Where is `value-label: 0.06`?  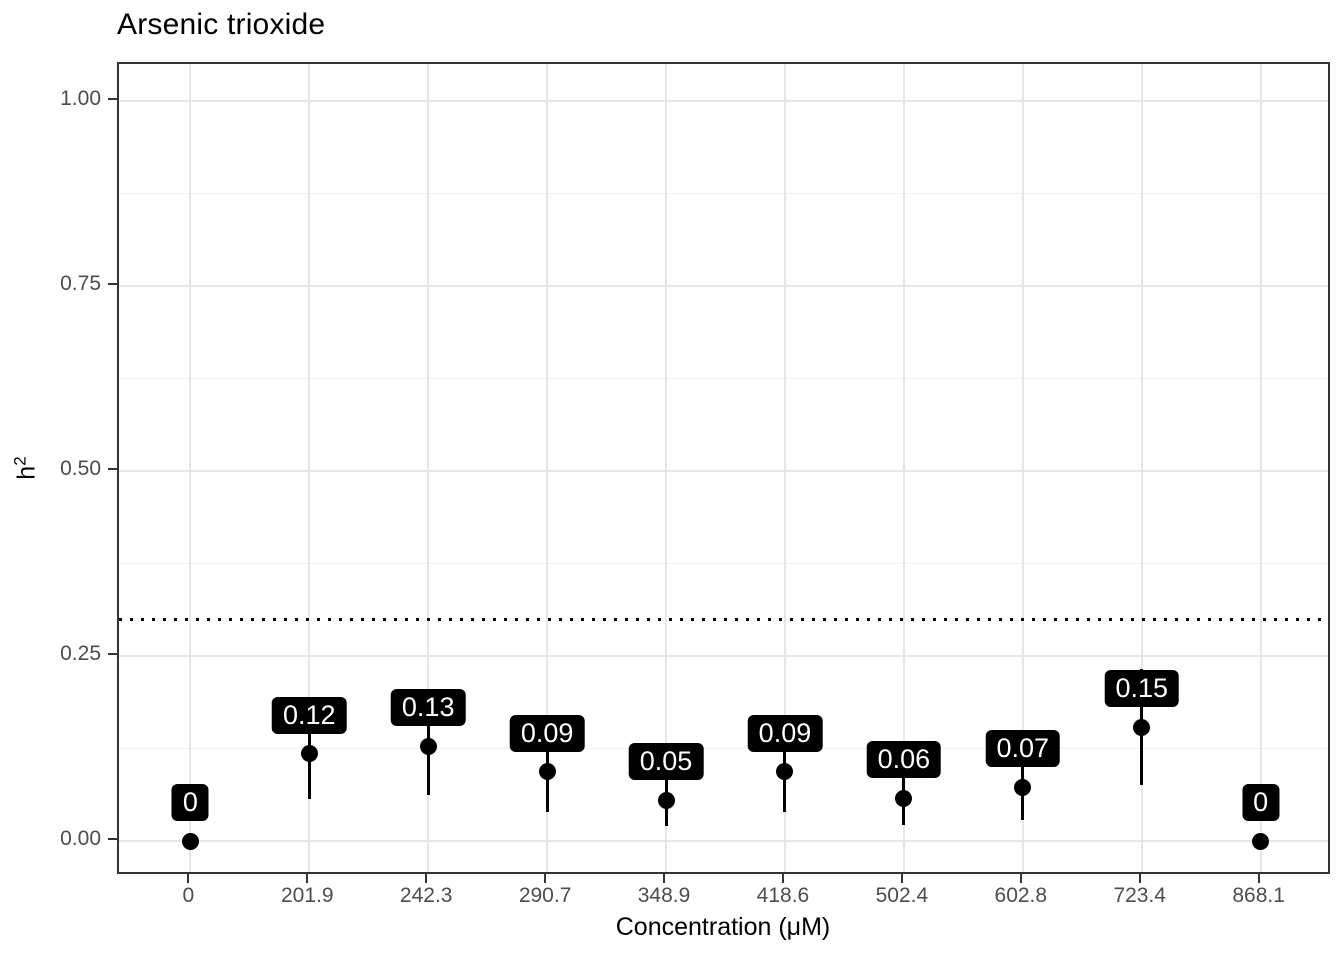 value-label: 0.06 is located at coordinates (904, 760).